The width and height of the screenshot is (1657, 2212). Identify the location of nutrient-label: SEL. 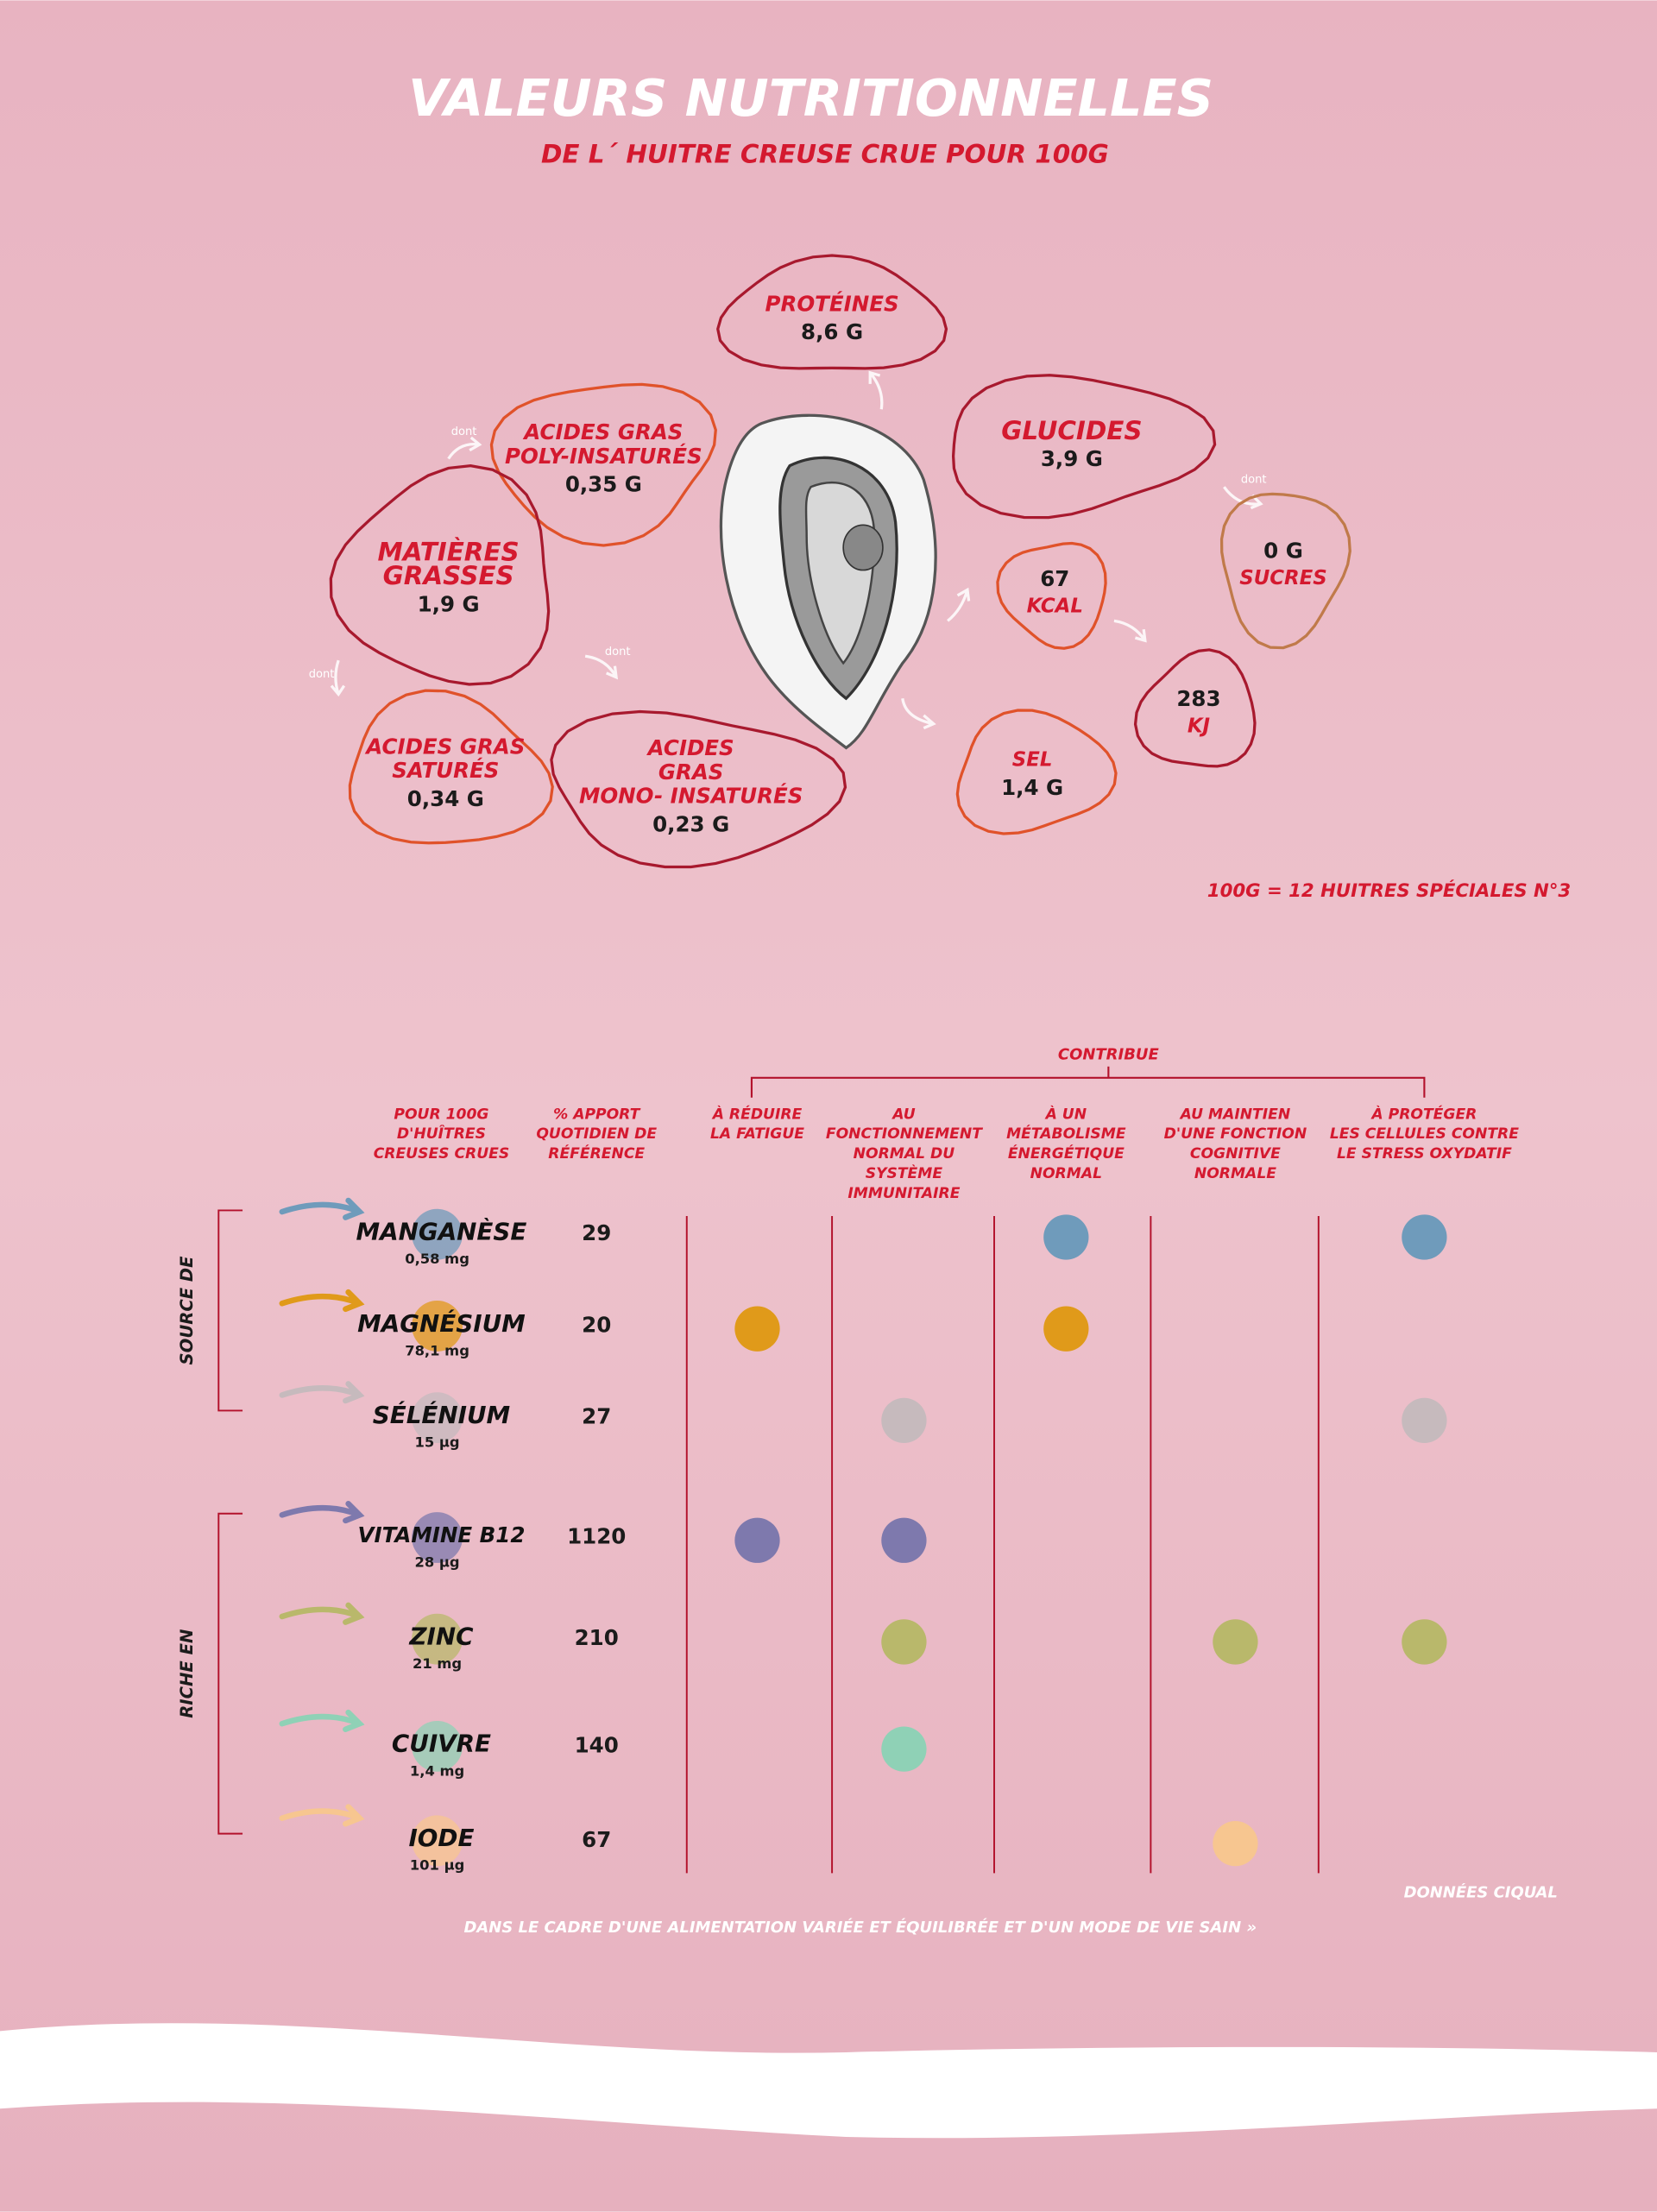
(1032, 761).